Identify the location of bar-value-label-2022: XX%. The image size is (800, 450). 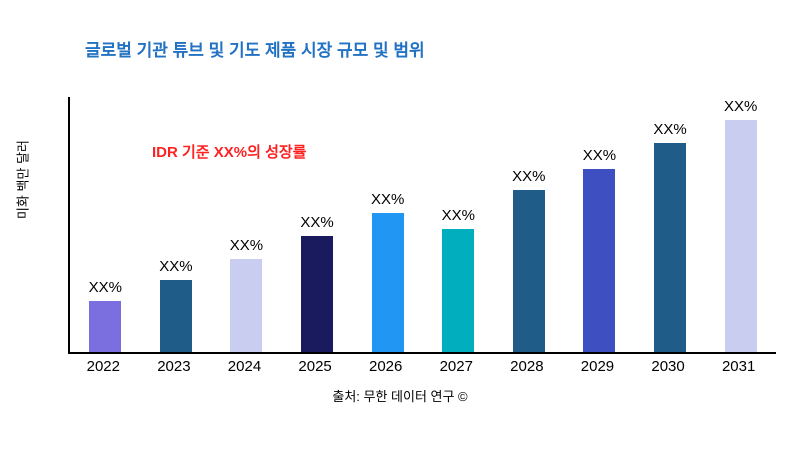
(105, 287).